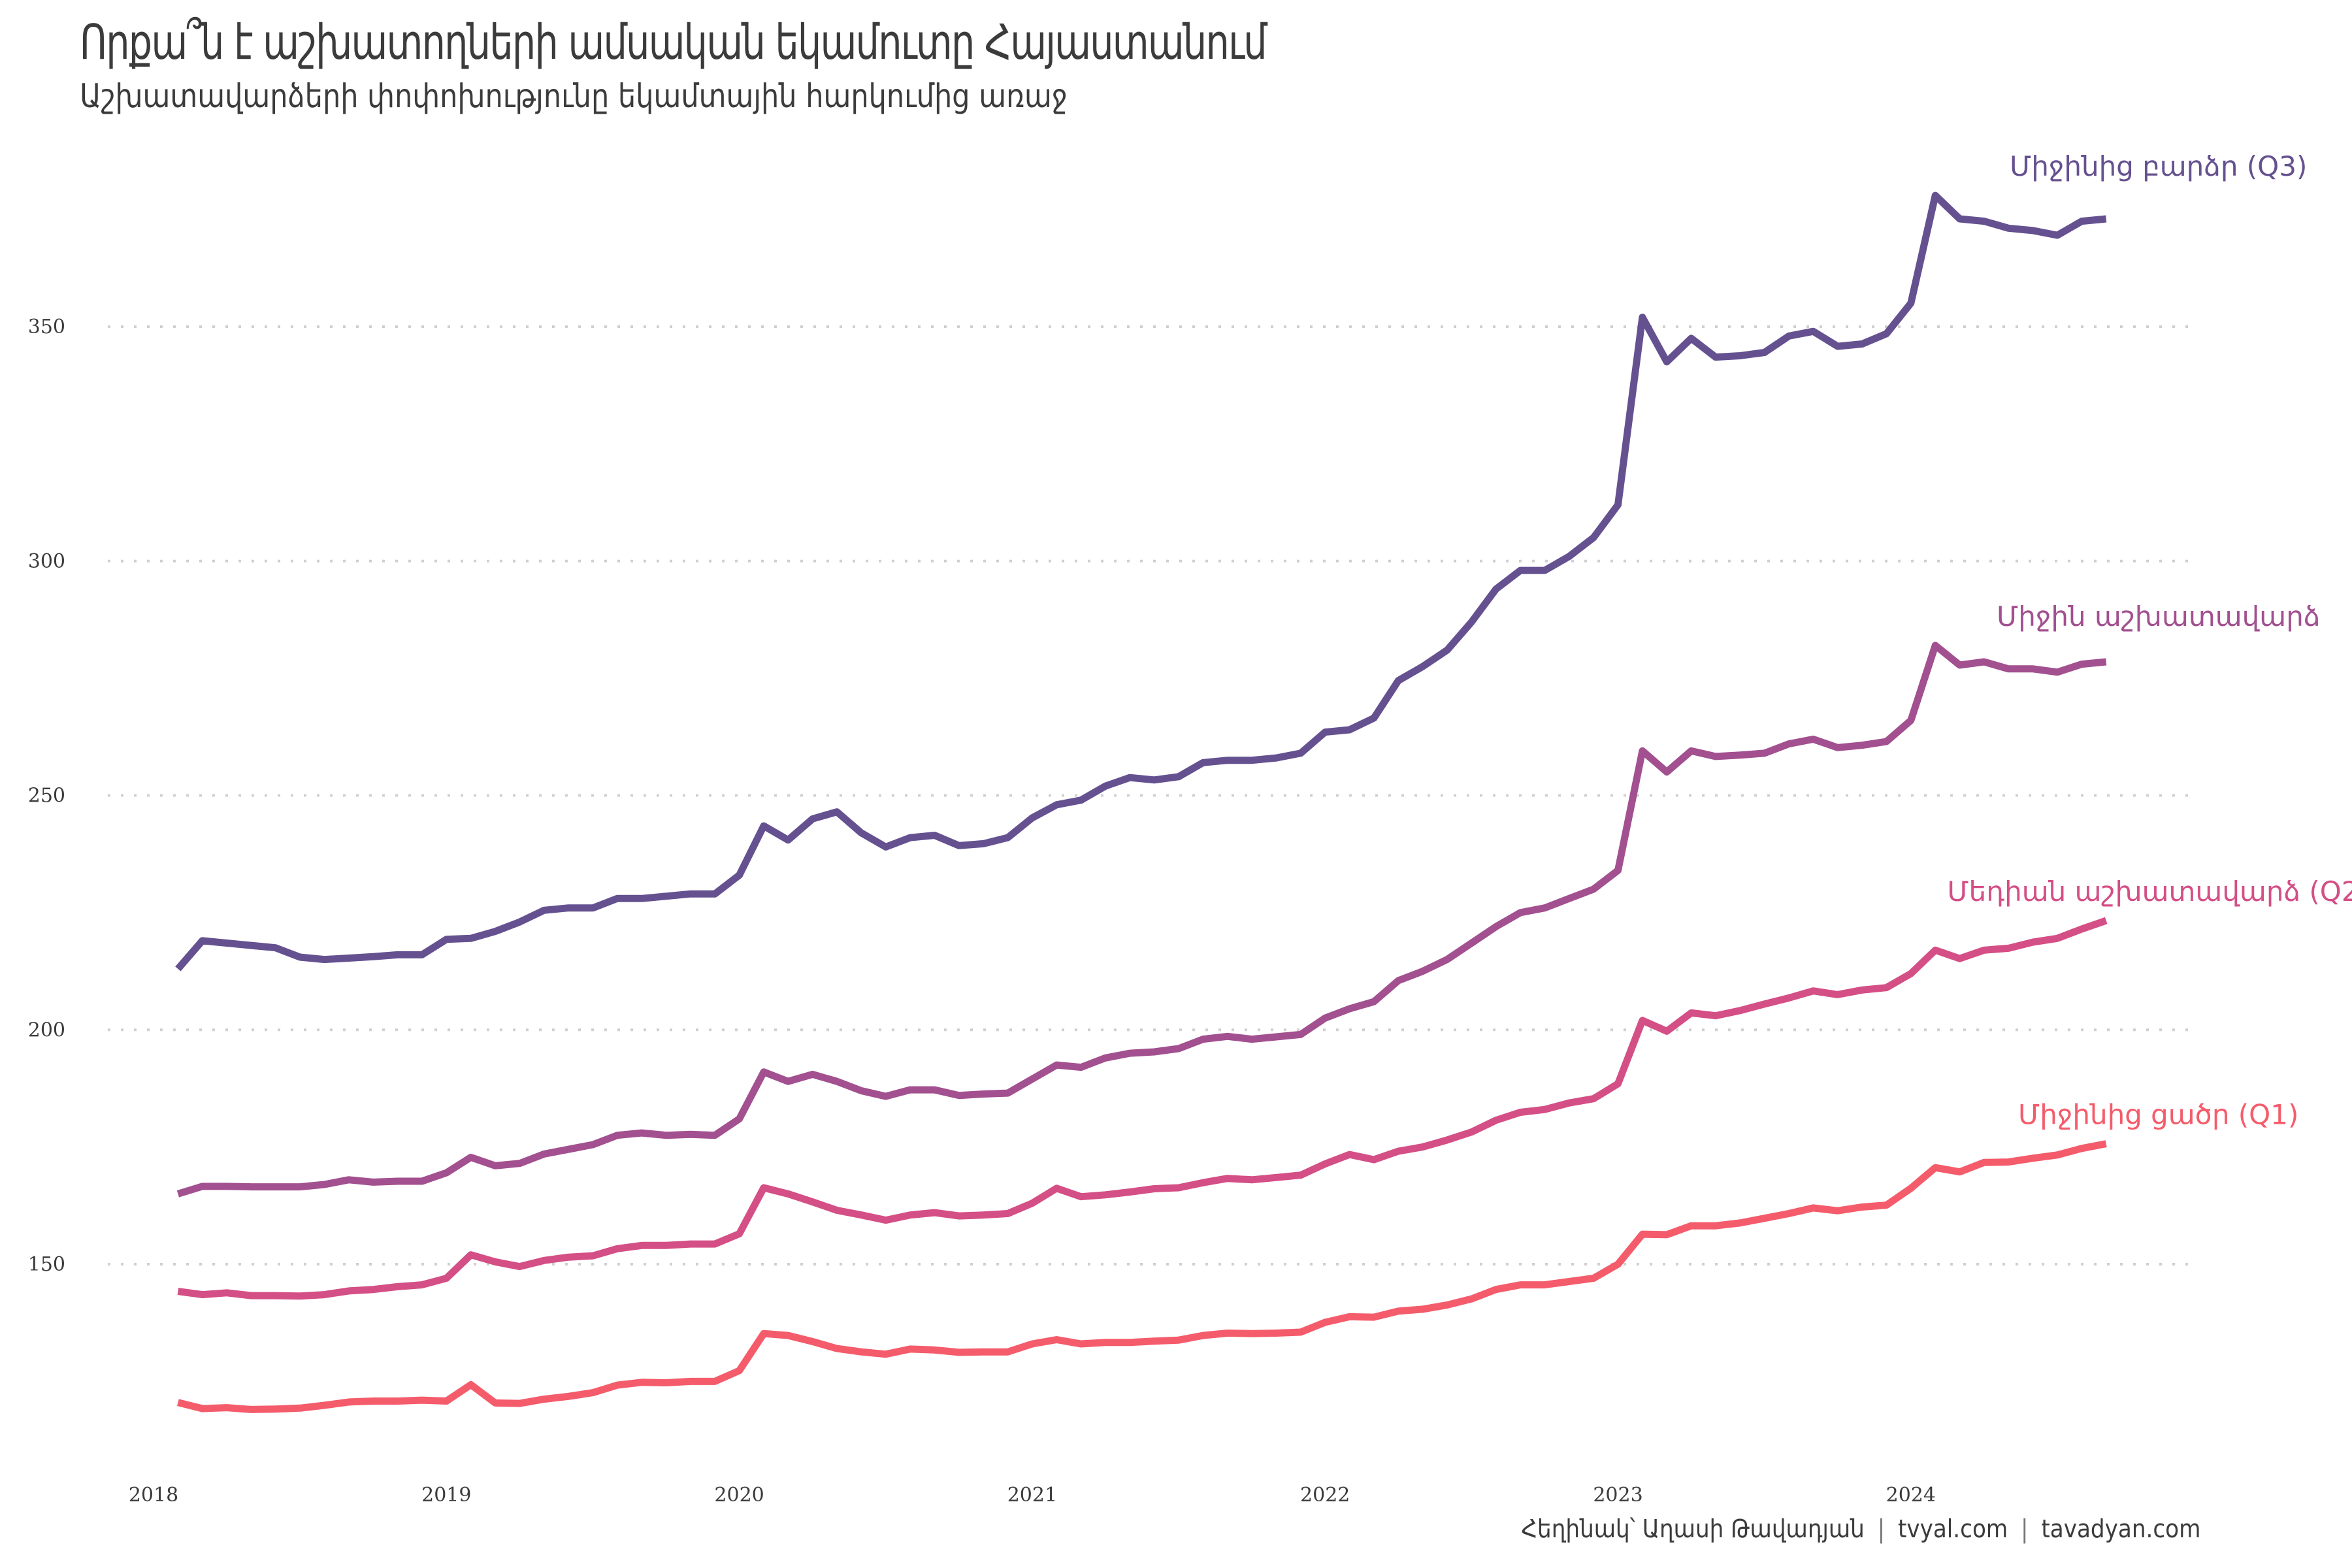 This screenshot has width=2352, height=1568. I want to click on x-tick-label: 2021, so click(1032, 1495).